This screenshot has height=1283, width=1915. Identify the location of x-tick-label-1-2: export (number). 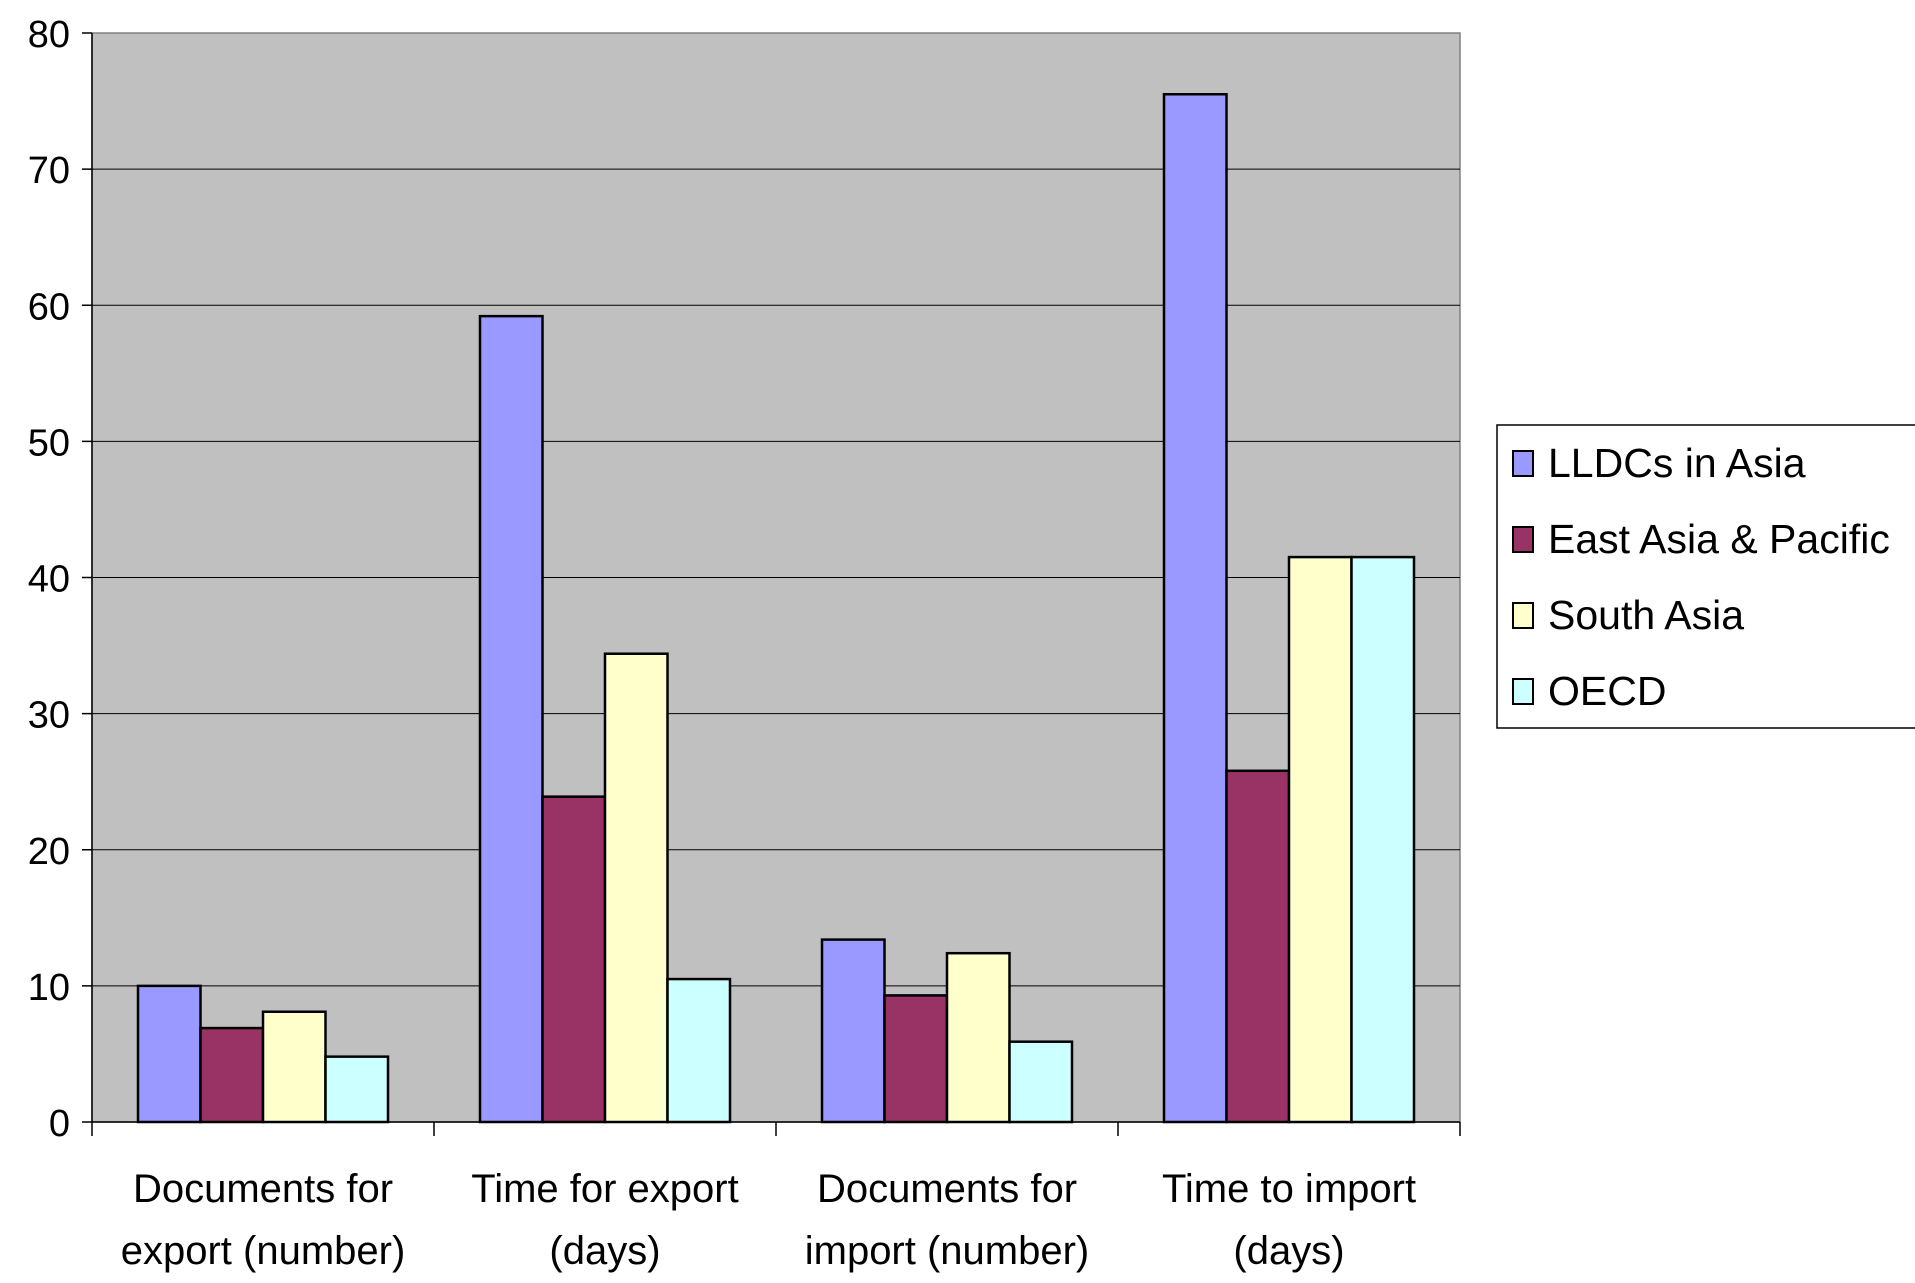
(263, 1251).